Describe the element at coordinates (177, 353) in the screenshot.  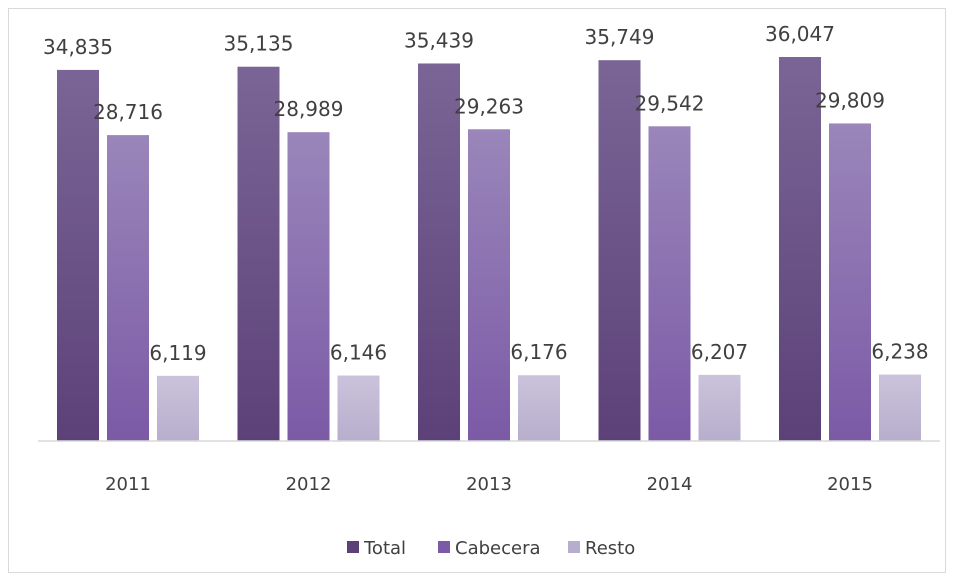
I see `data-label-resto-2011: 6,119` at that location.